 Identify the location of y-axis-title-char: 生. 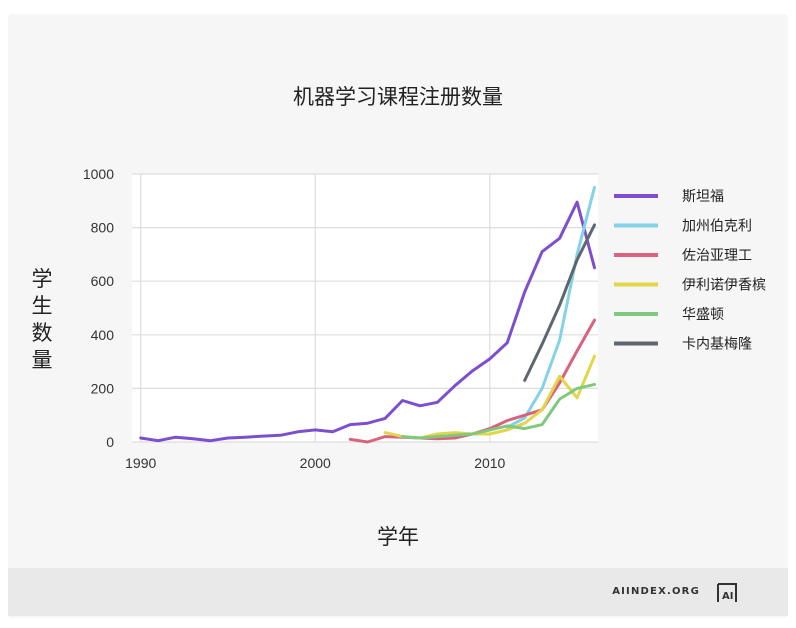
(42, 306).